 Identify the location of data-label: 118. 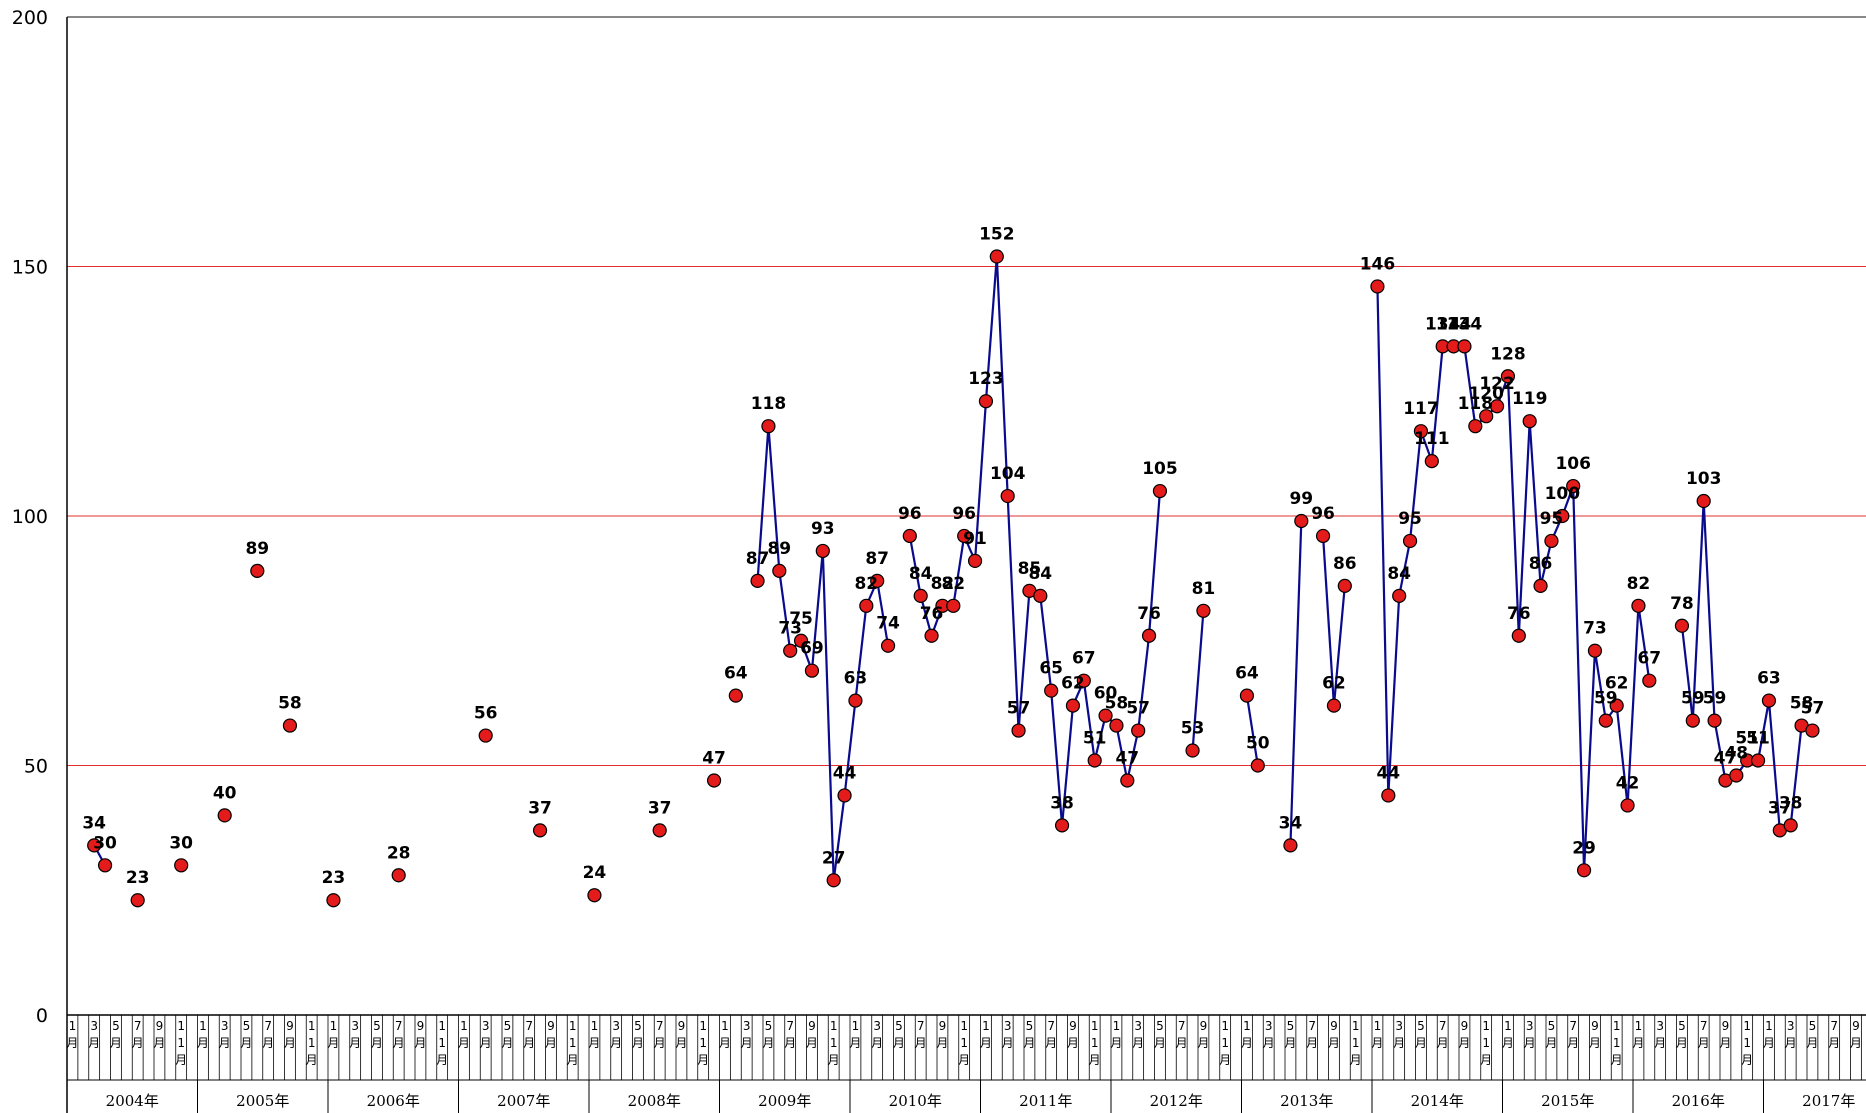
(769, 404).